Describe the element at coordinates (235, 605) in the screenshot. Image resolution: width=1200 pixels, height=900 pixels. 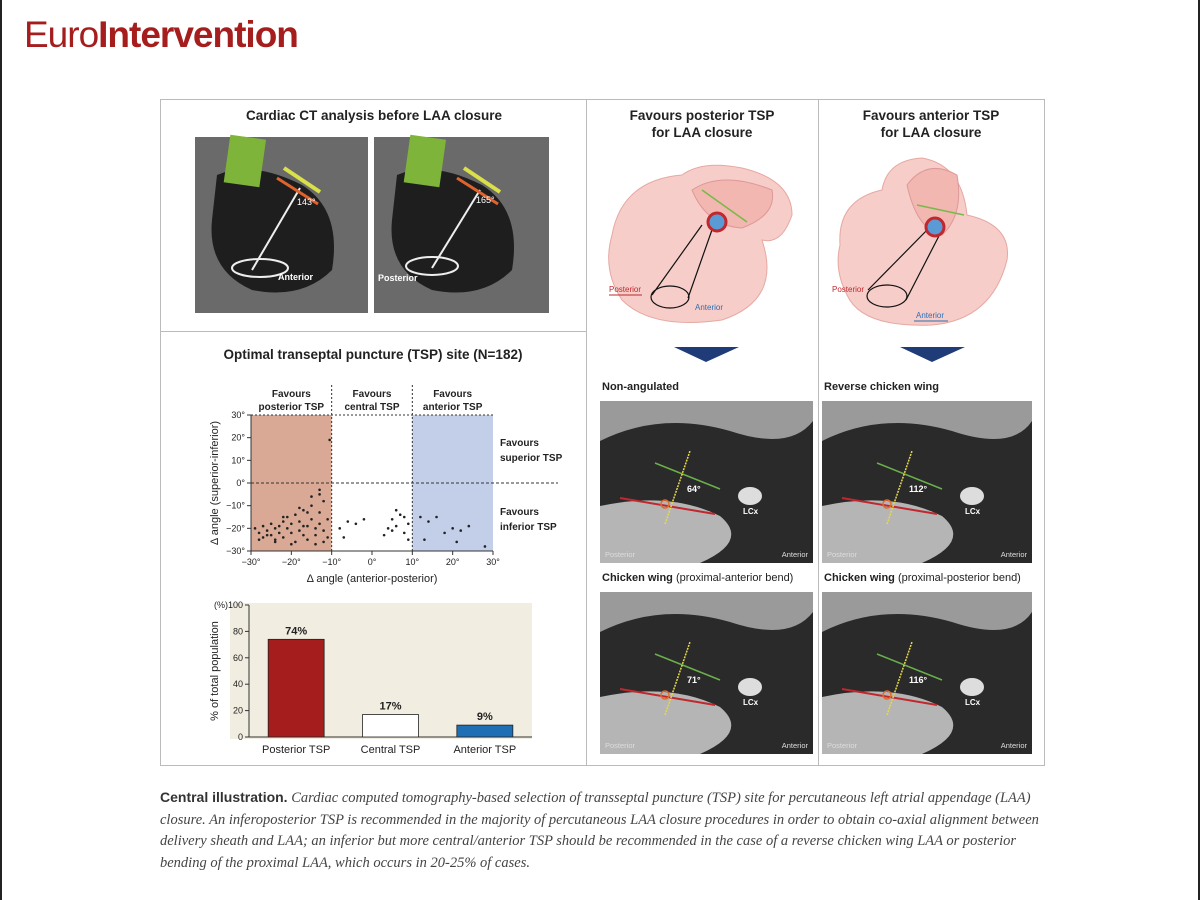
I see `y-tick-label: 100` at that location.